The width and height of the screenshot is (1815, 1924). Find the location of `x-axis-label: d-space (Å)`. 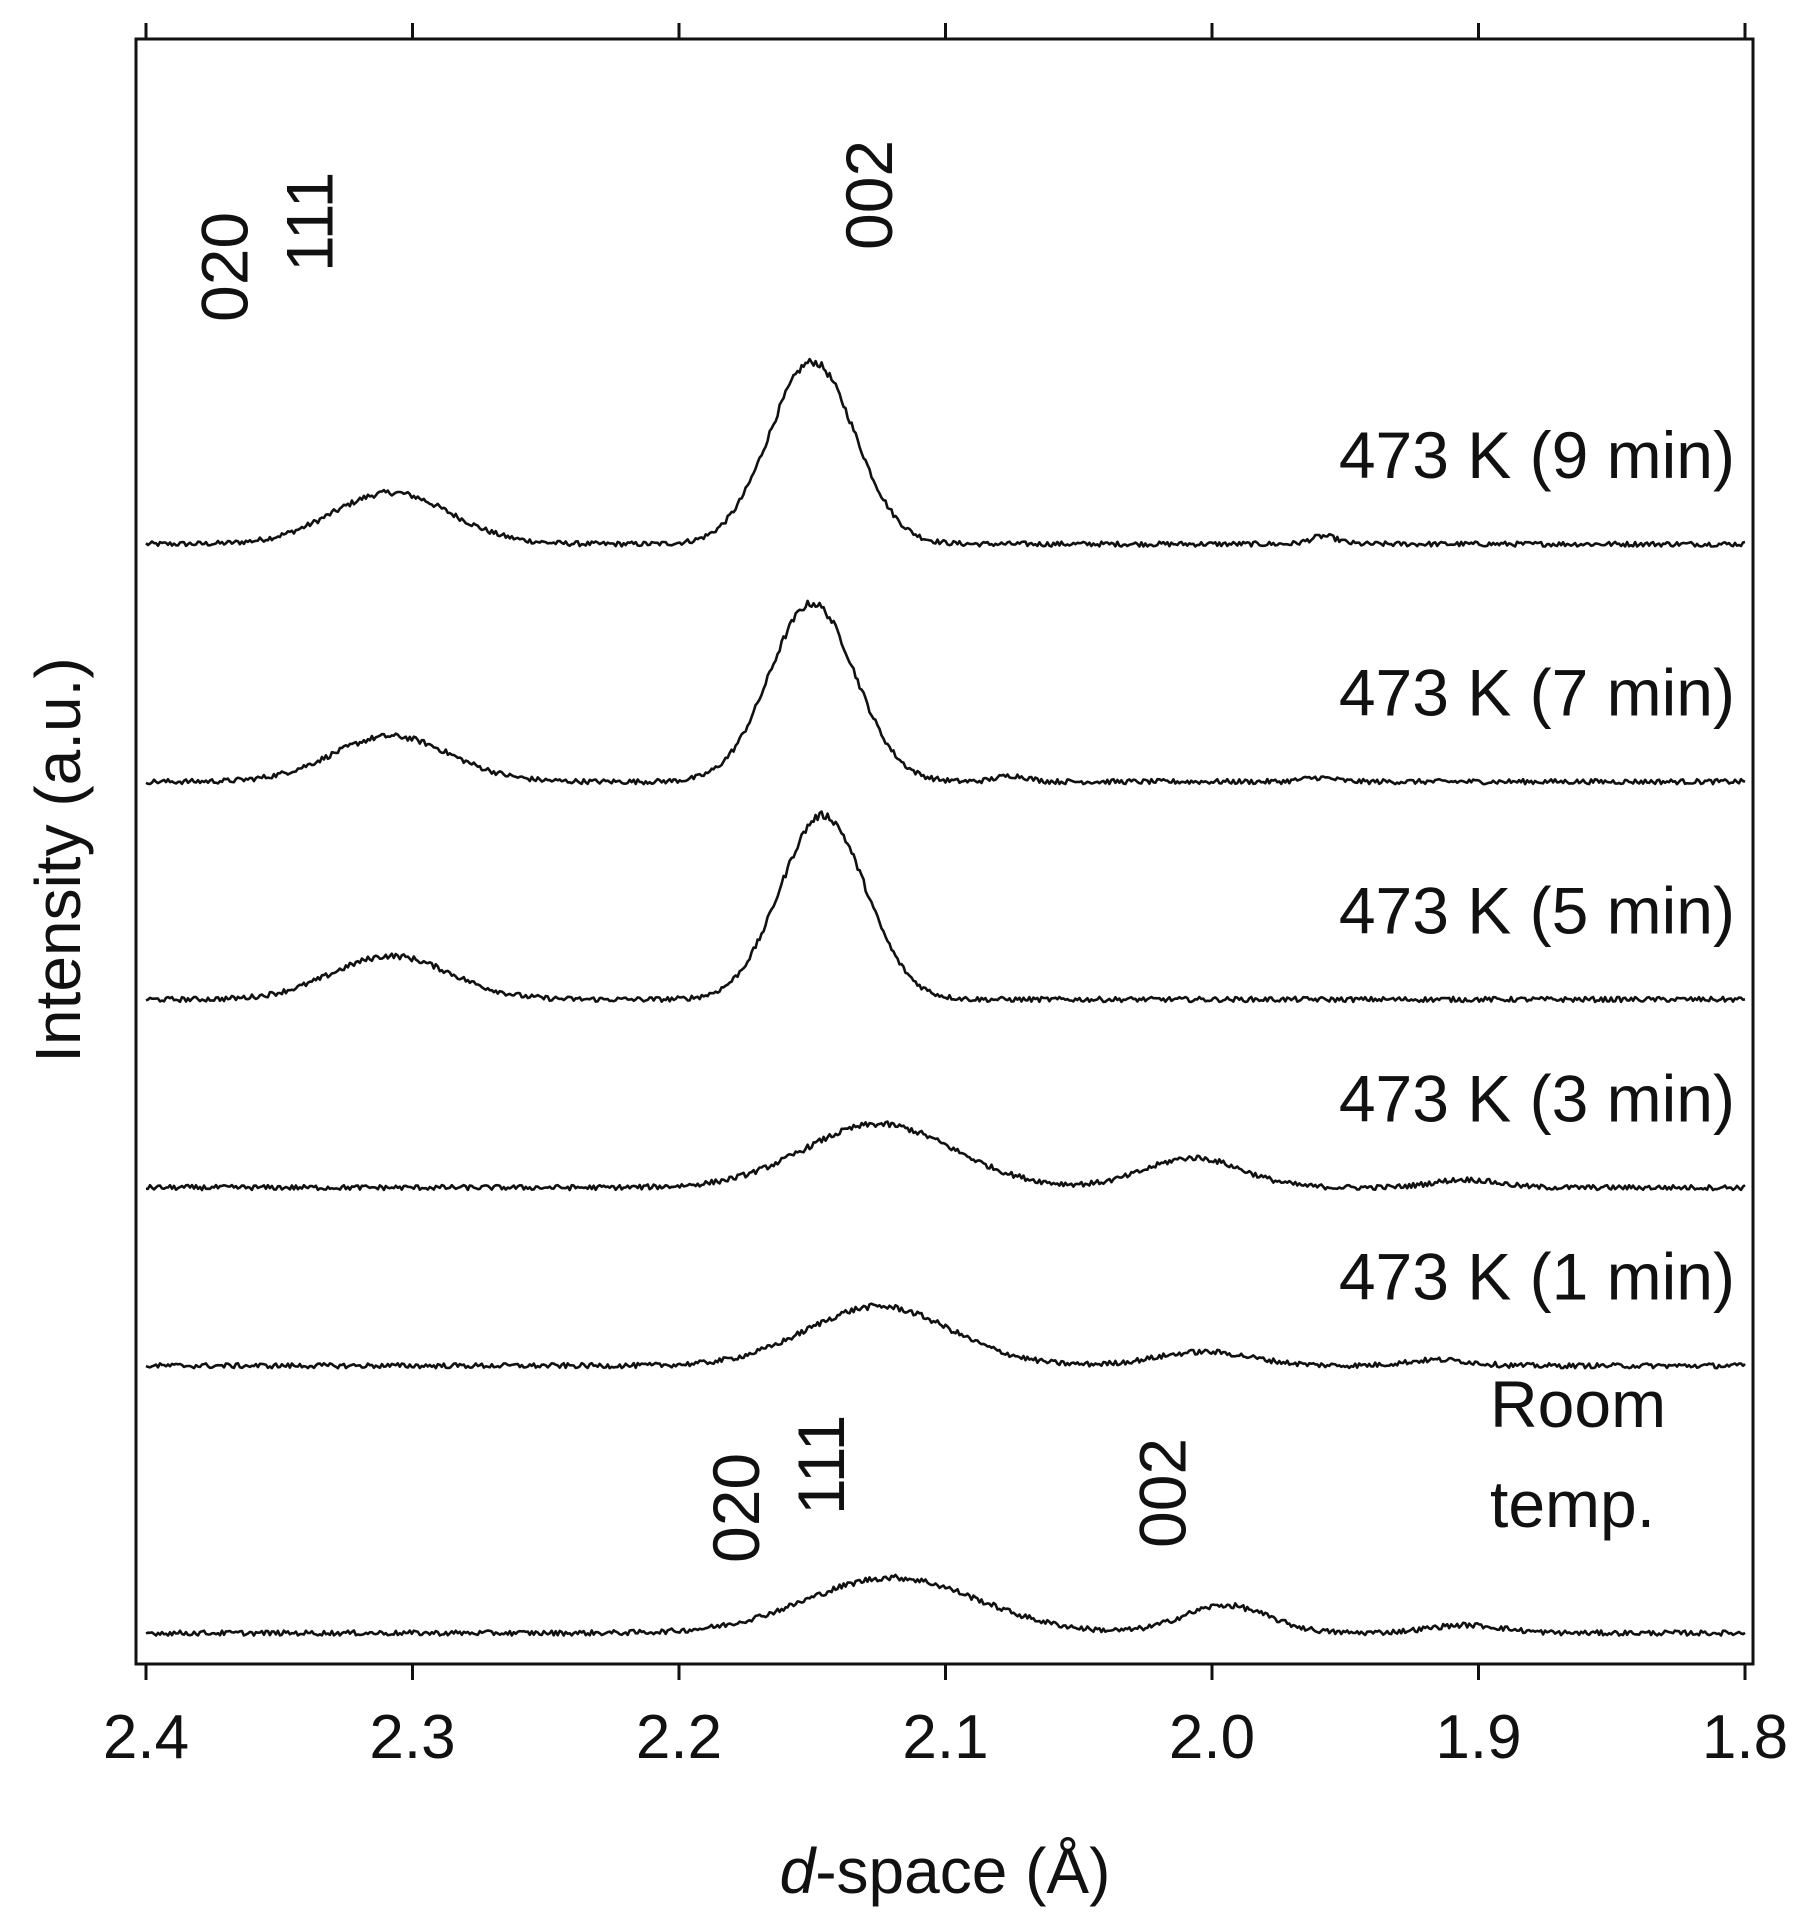

x-axis-label: d-space (Å) is located at coordinates (945, 1871).